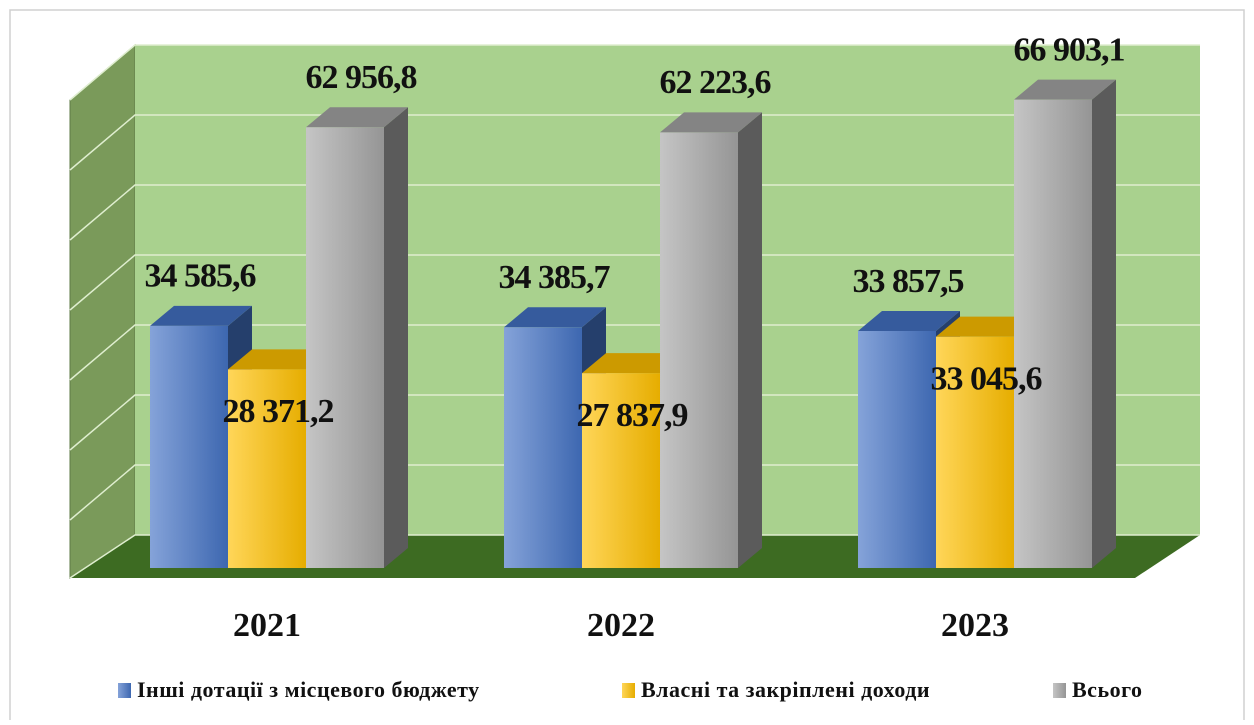 This screenshot has height=725, width=1254. I want to click on data-label: 34 385,7, so click(555, 277).